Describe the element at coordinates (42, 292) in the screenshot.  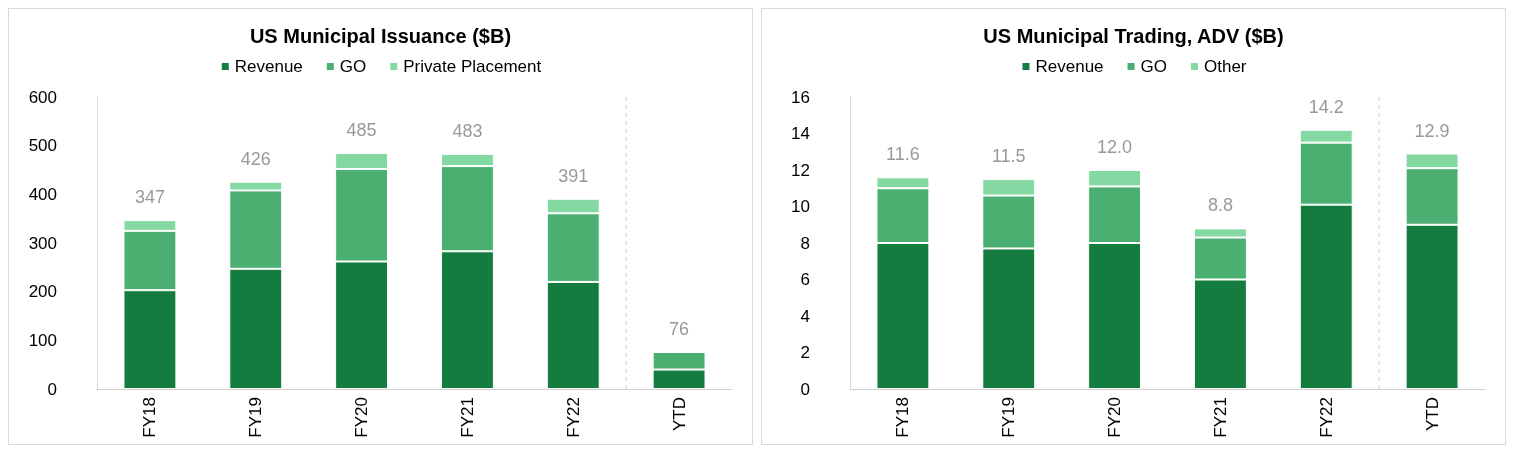
I see `y-tick-label: 200` at that location.